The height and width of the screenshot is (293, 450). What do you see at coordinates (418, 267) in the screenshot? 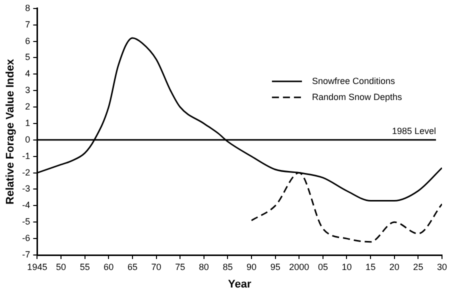
I see `x-tick-label: 25` at bounding box center [418, 267].